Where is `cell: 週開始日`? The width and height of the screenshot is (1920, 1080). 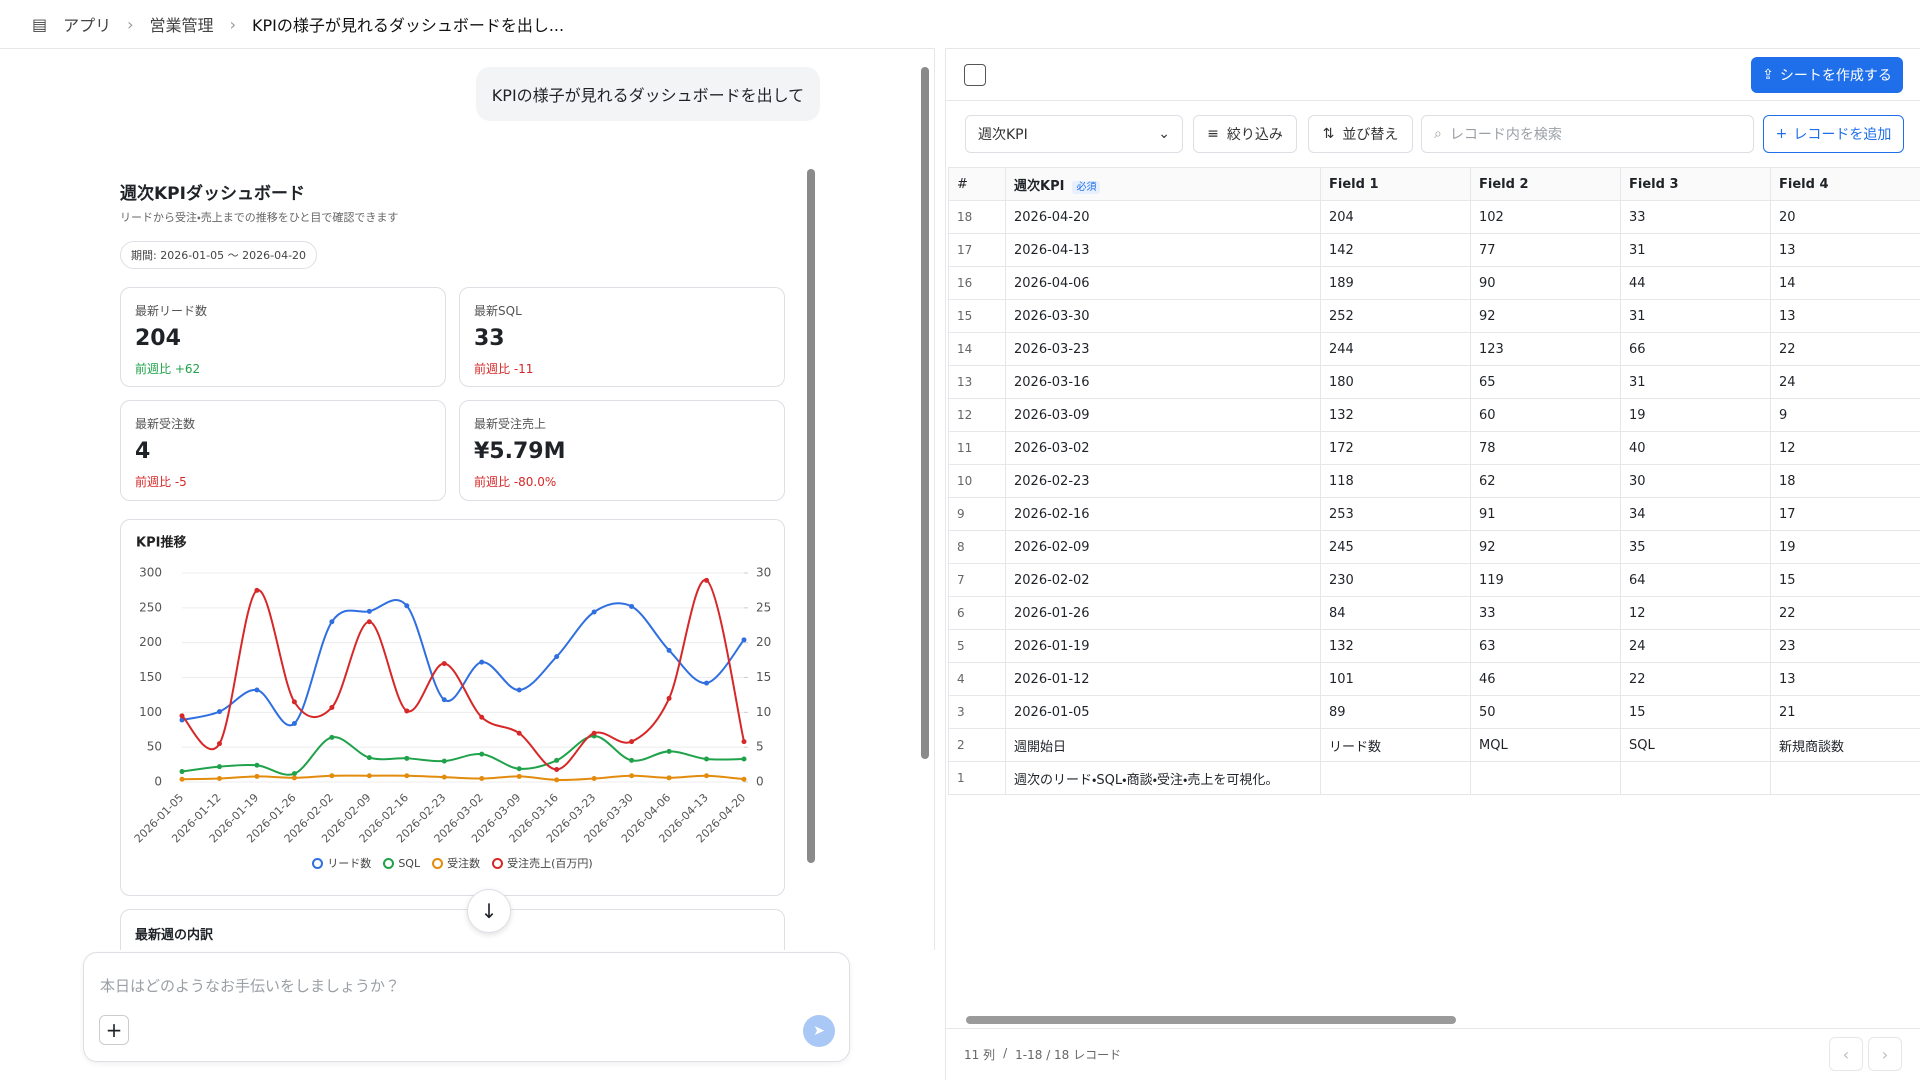
cell: 週開始日 is located at coordinates (1163, 745).